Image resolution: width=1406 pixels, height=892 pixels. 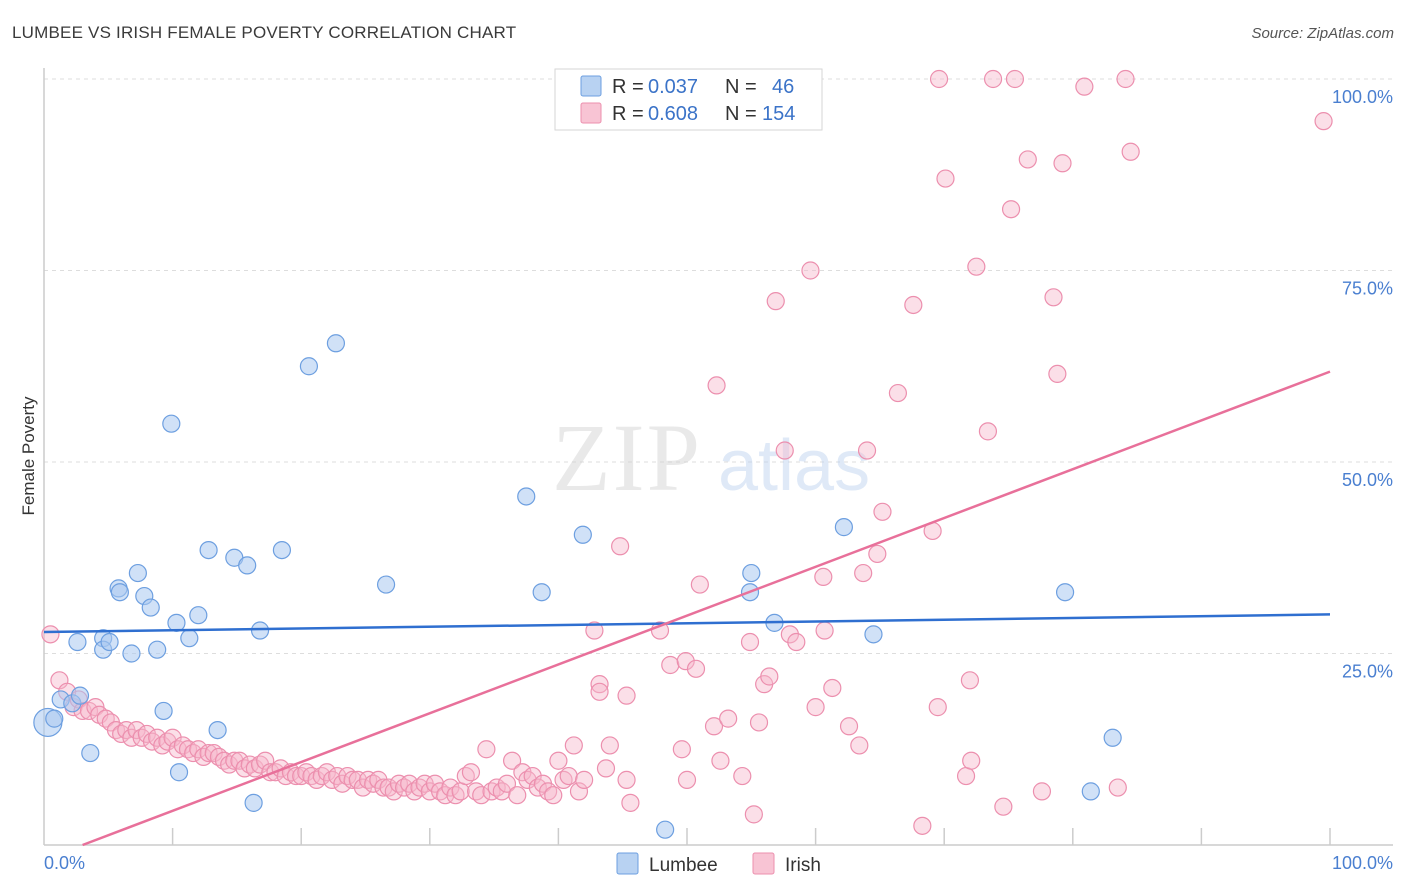 I want to click on lumbee-trend-line, so click(x=687, y=623).